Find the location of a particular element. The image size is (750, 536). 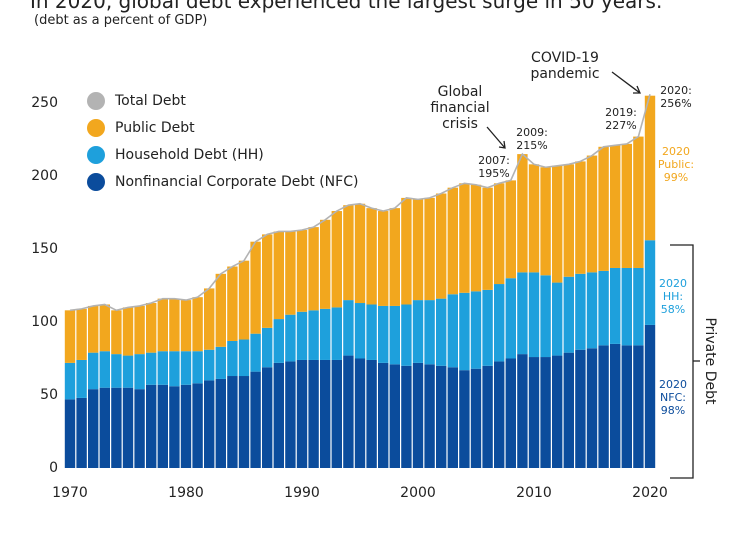

annotation: 2019: is located at coordinates (621, 112).